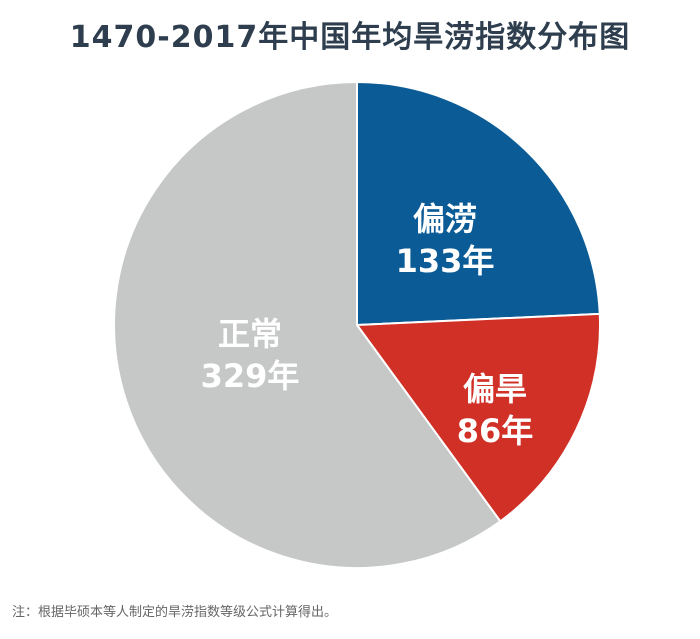 The image size is (700, 639). What do you see at coordinates (250, 334) in the screenshot?
I see `slice-label-name-3: 正常` at bounding box center [250, 334].